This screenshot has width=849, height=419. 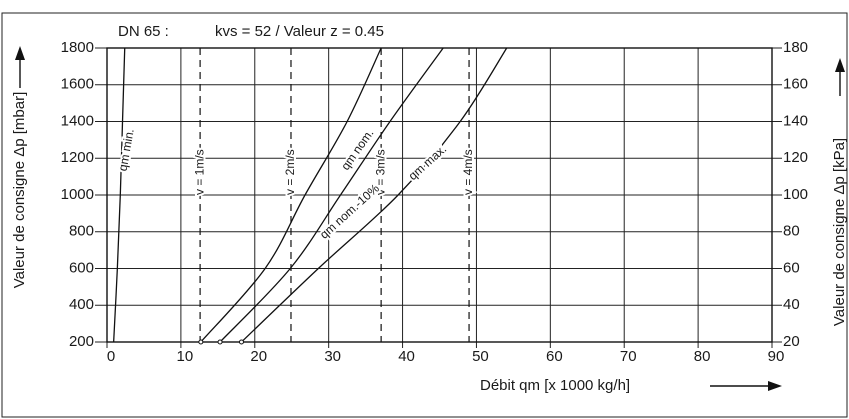 I want to click on velocity-label: v = 1m/s, so click(x=199, y=172).